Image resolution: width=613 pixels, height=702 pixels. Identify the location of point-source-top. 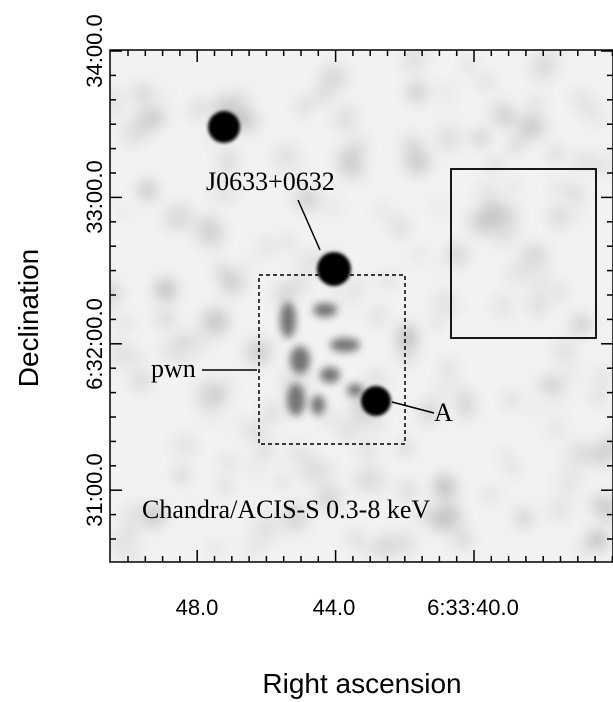
(224, 127).